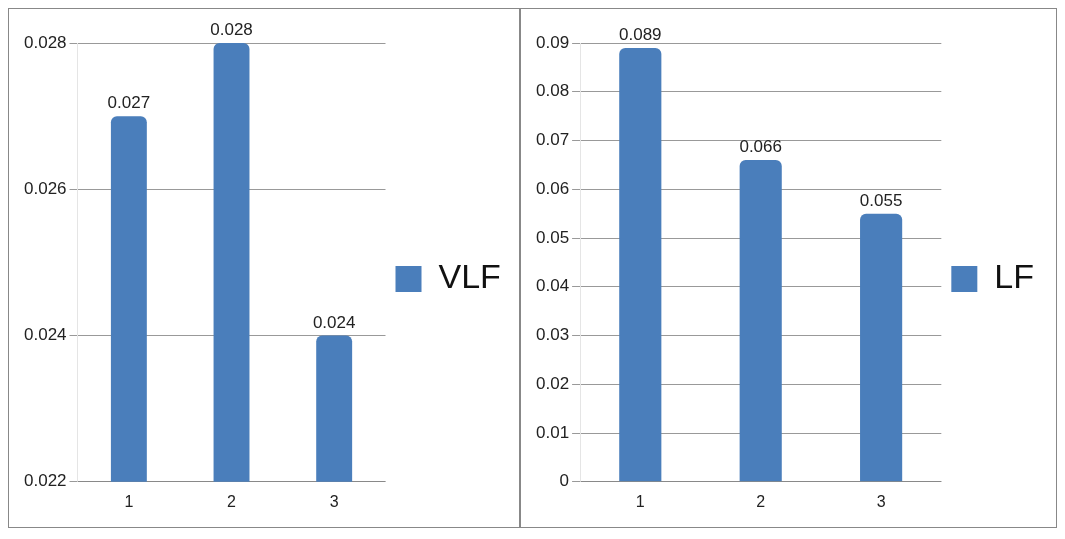 The width and height of the screenshot is (1065, 539). What do you see at coordinates (881, 200) in the screenshot?
I see `data-label: 0.055` at bounding box center [881, 200].